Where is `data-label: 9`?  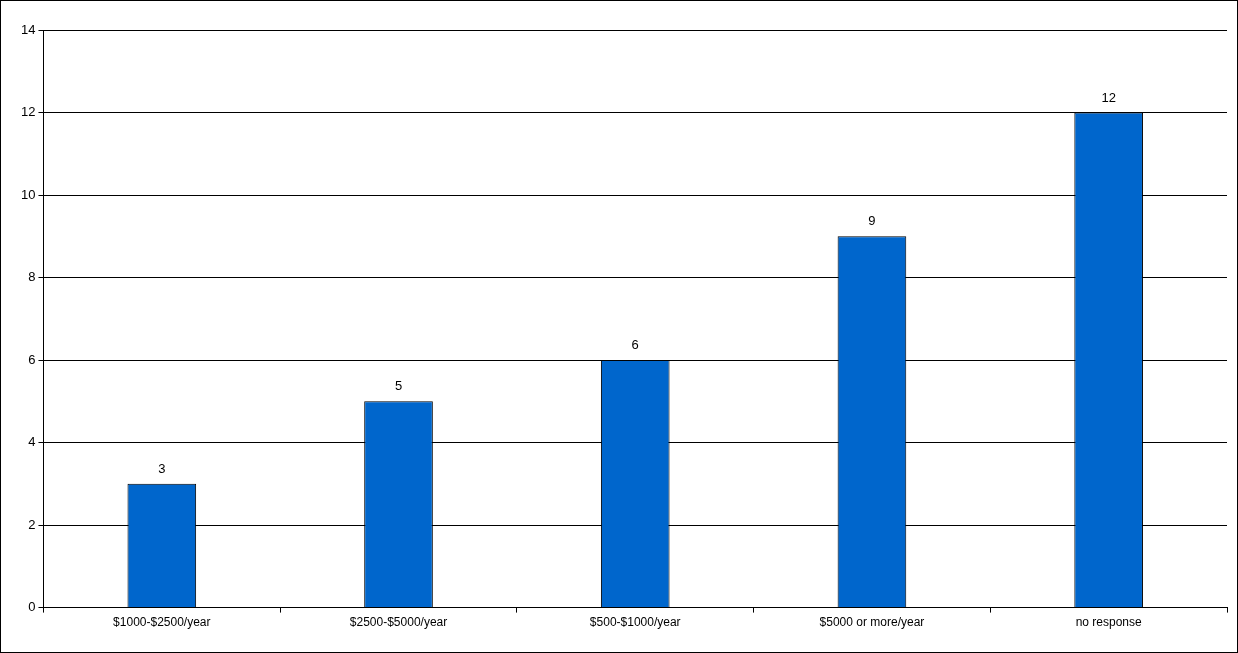
data-label: 9 is located at coordinates (872, 221).